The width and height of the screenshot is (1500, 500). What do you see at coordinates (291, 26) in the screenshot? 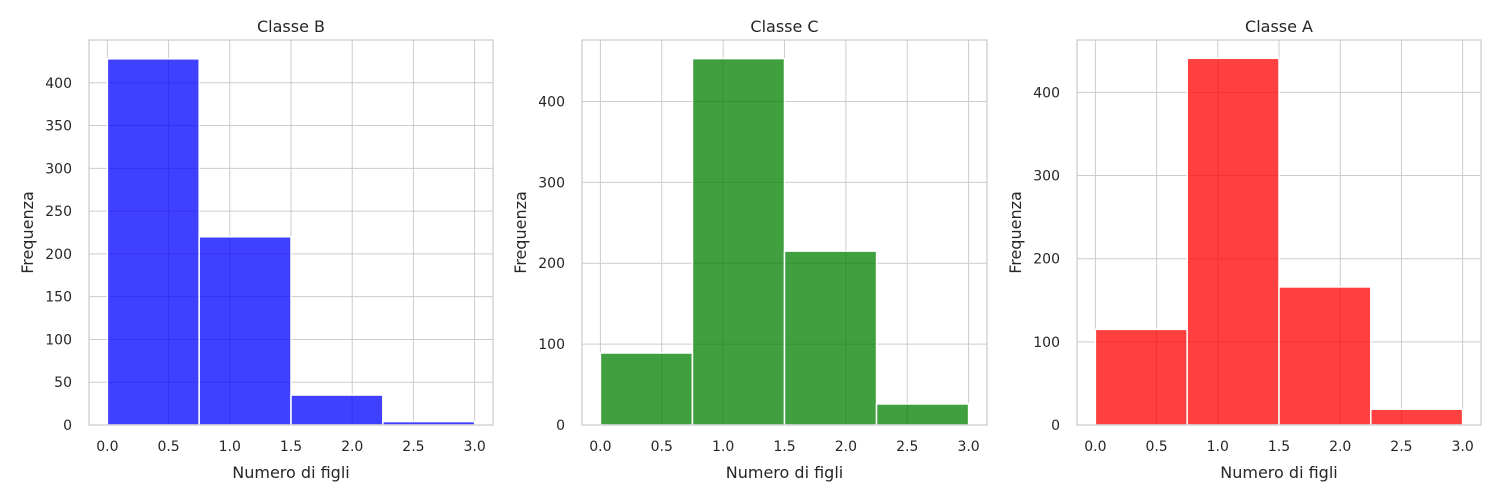
I see `chart-title: Classe B` at bounding box center [291, 26].